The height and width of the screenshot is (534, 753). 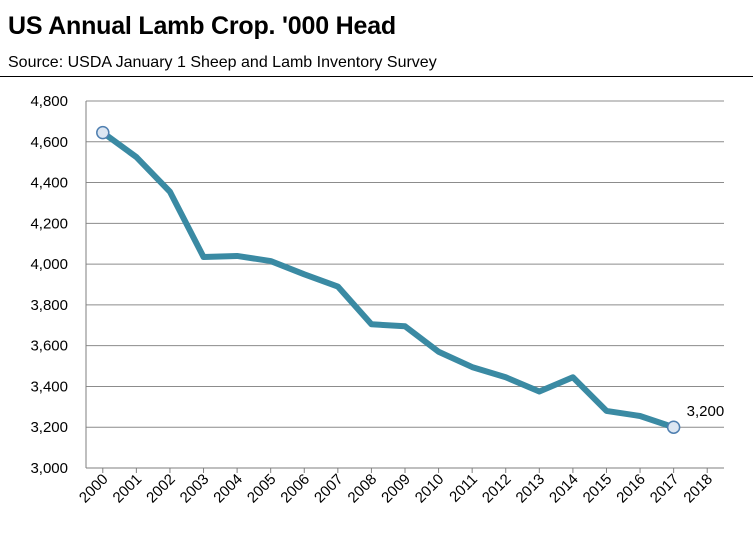 I want to click on x-tick-label: 2007, so click(x=329, y=489).